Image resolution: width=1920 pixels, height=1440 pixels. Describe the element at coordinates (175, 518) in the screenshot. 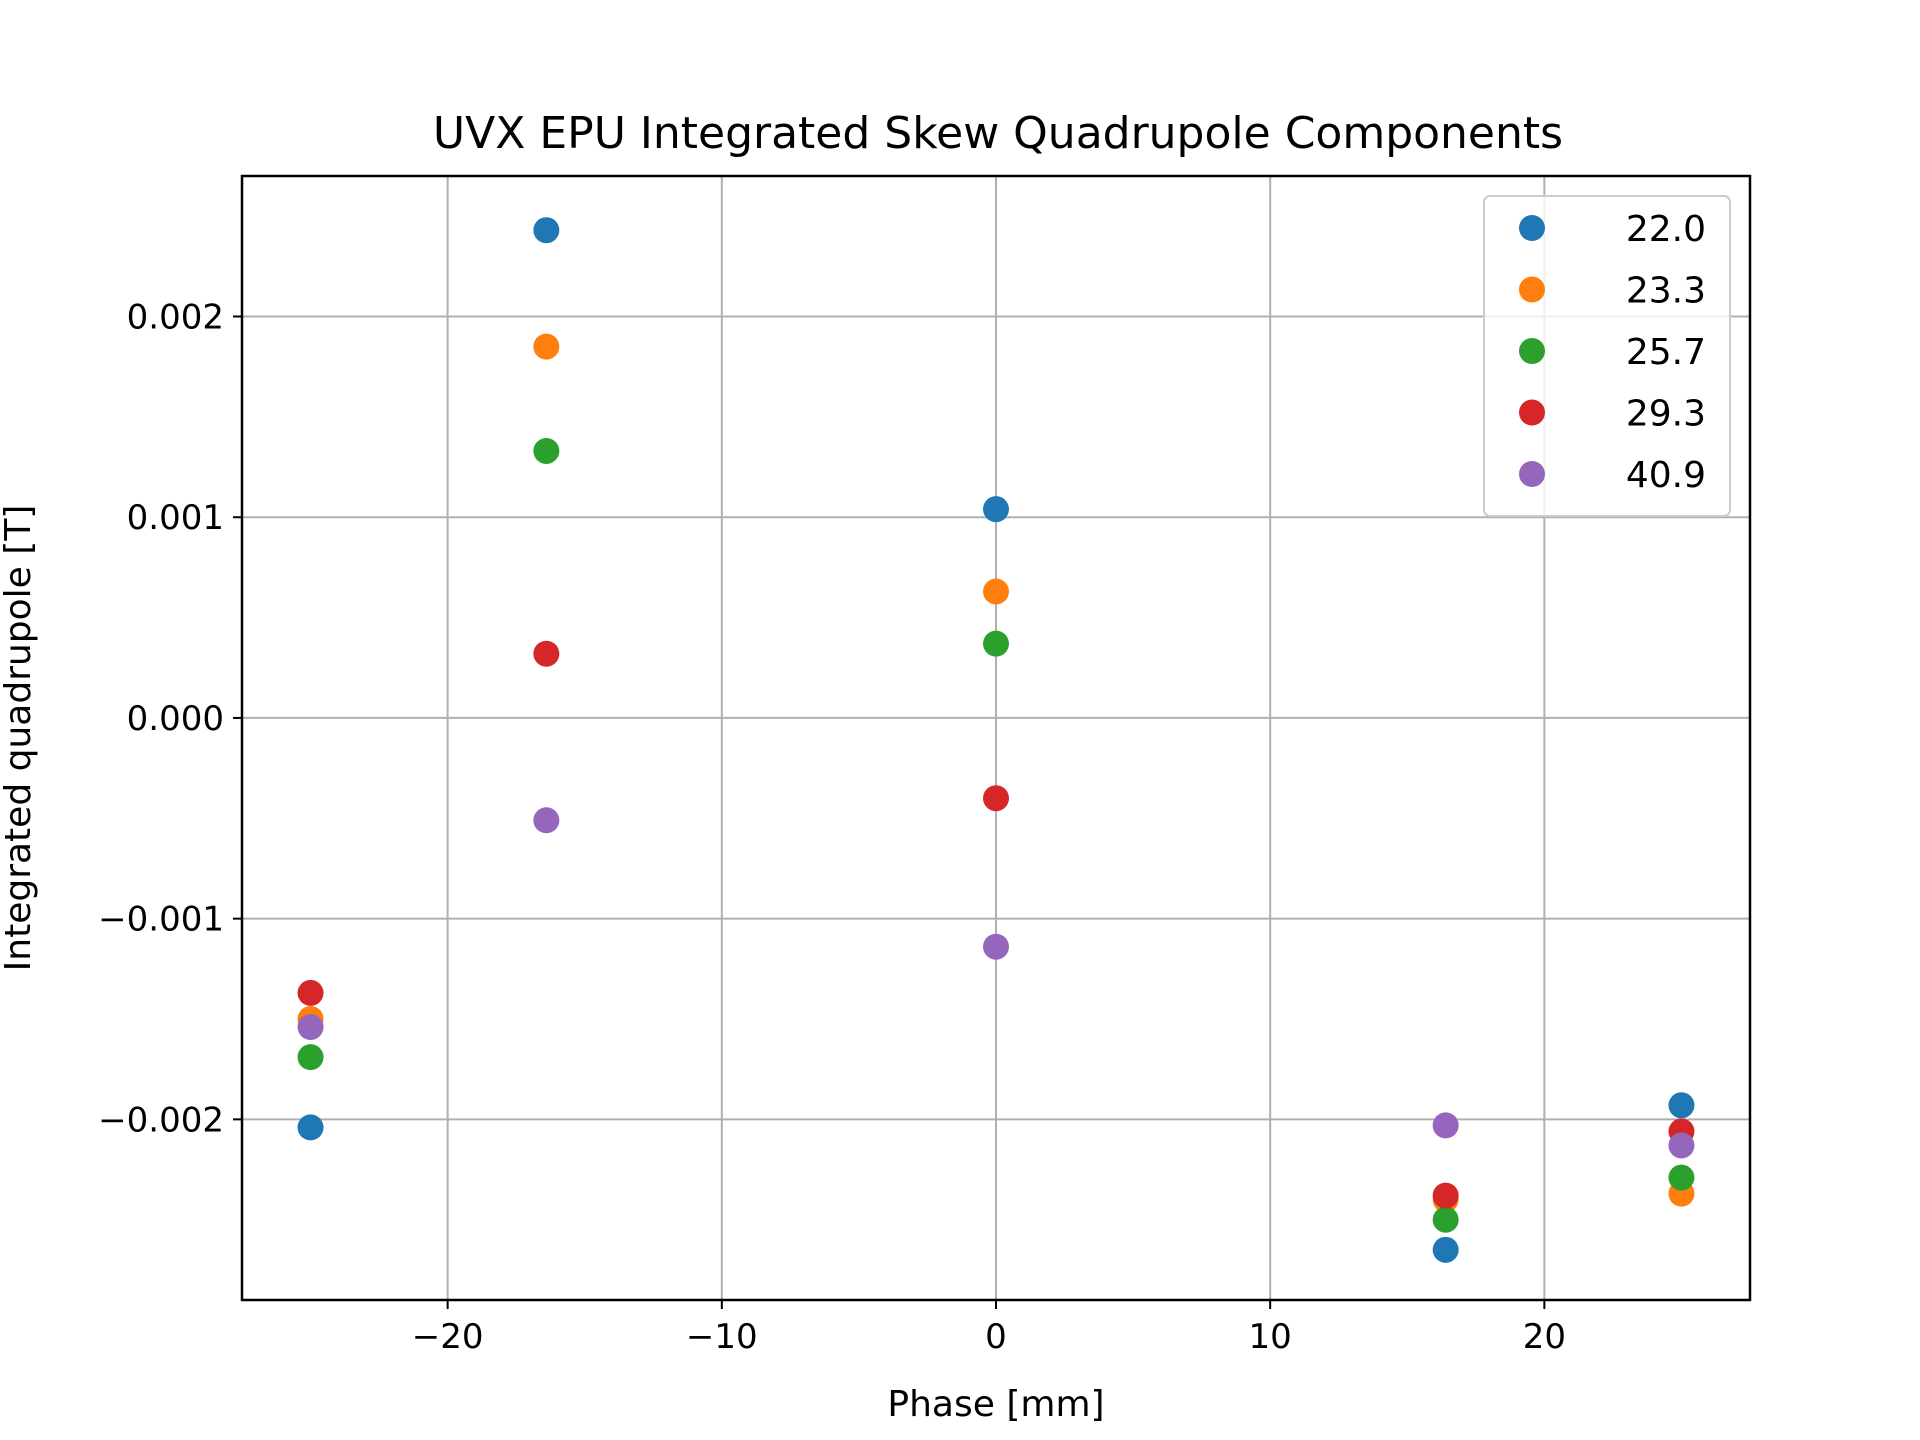

I see `y-tick-label: 0.001` at that location.